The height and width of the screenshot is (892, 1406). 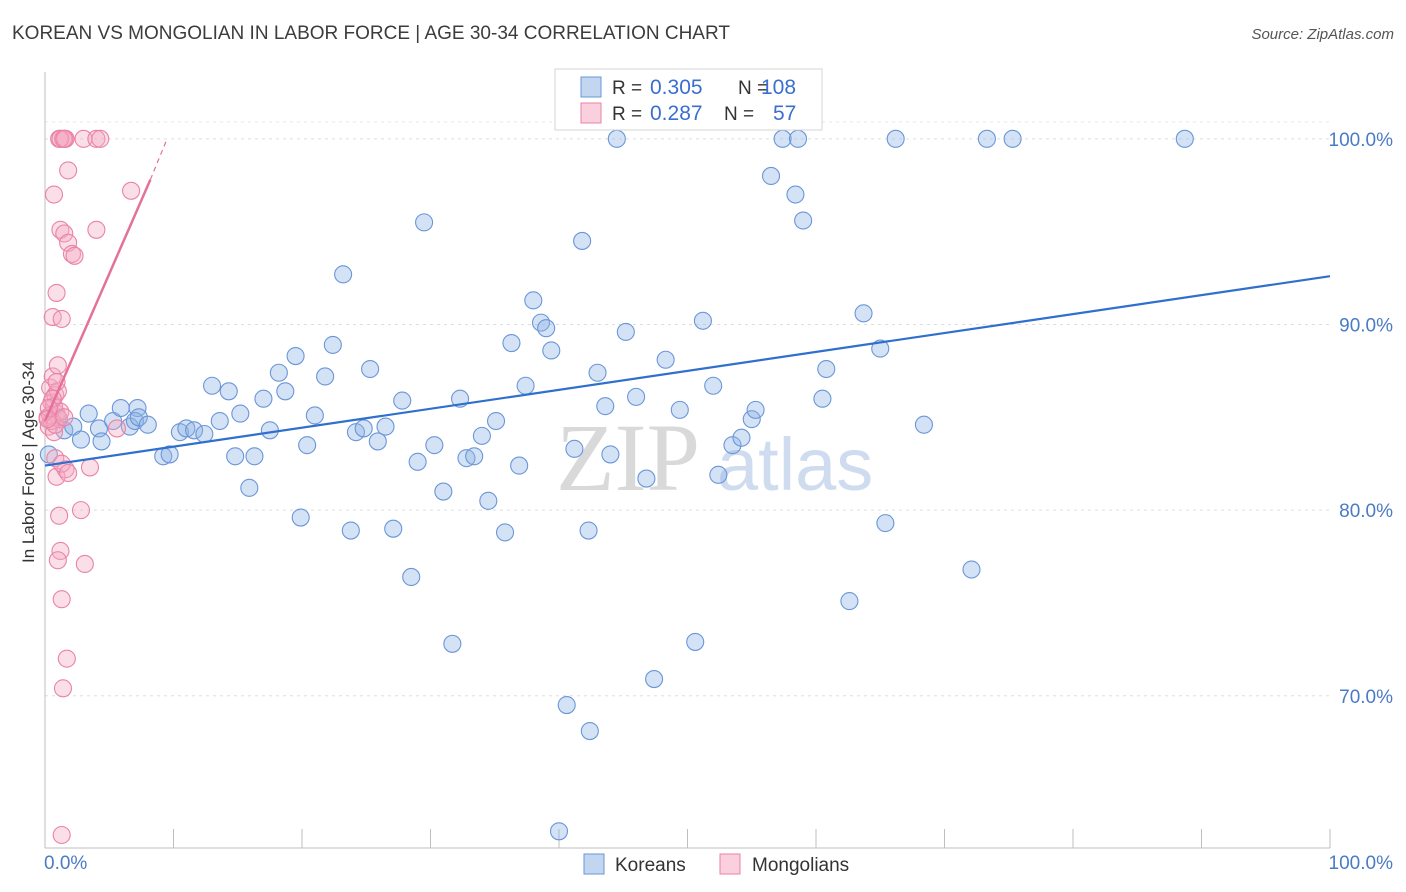 I want to click on legend-r-value-mongolians: 0.287, so click(x=676, y=113).